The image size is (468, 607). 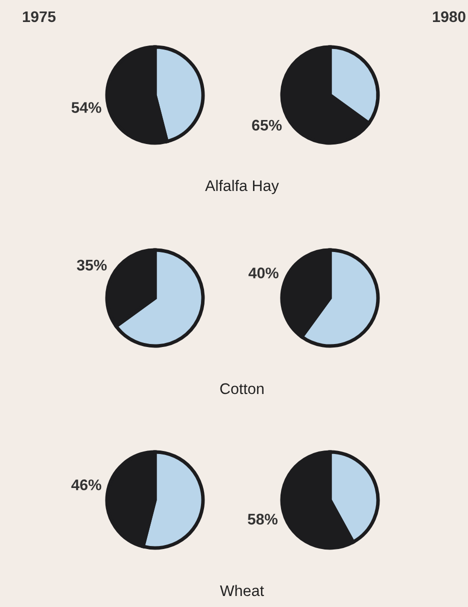 I want to click on text: Cotton, so click(x=242, y=388).